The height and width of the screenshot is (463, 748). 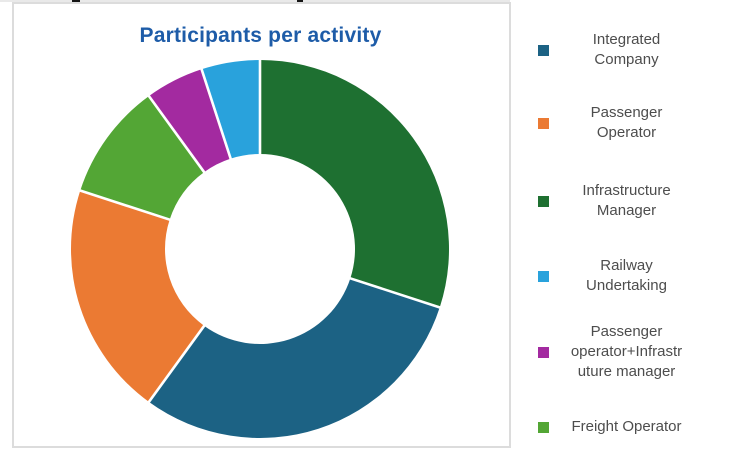 What do you see at coordinates (626, 59) in the screenshot?
I see `legend-label-line: Company` at bounding box center [626, 59].